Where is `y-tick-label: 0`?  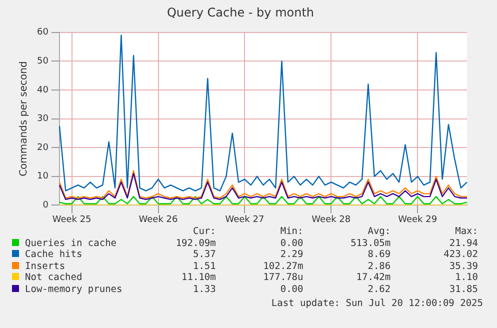 y-tick-label: 0 is located at coordinates (45, 205).